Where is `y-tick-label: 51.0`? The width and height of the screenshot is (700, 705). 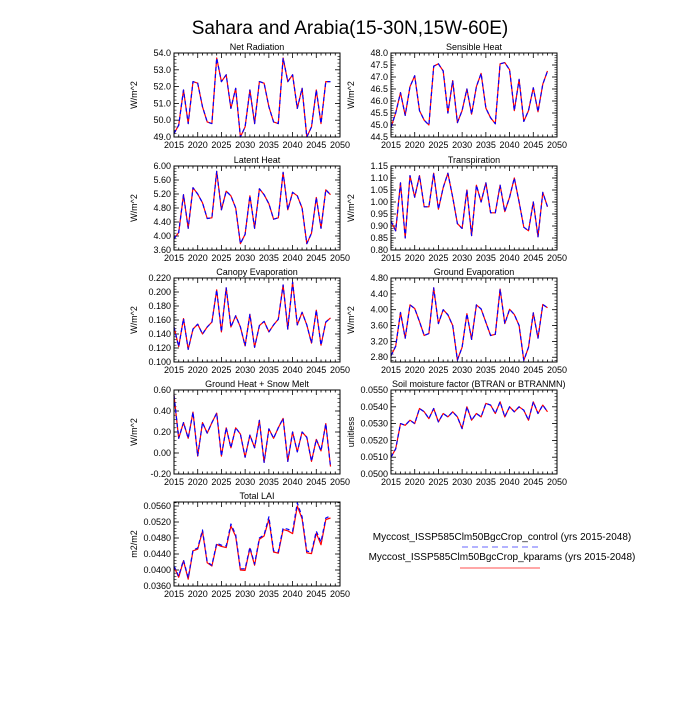 y-tick-label: 51.0 is located at coordinates (162, 103).